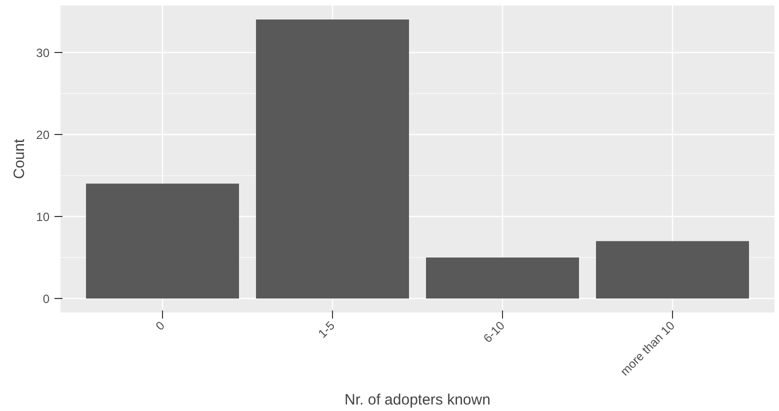 This screenshot has height=411, width=779. I want to click on y-tick-label: 10, so click(43, 217).